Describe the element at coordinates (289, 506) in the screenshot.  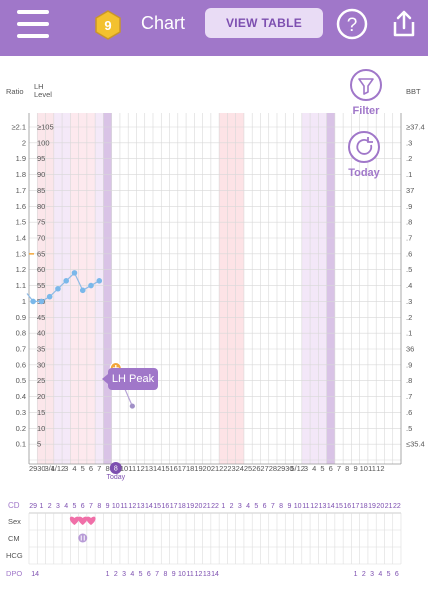
I see `cd-value: 9` at that location.